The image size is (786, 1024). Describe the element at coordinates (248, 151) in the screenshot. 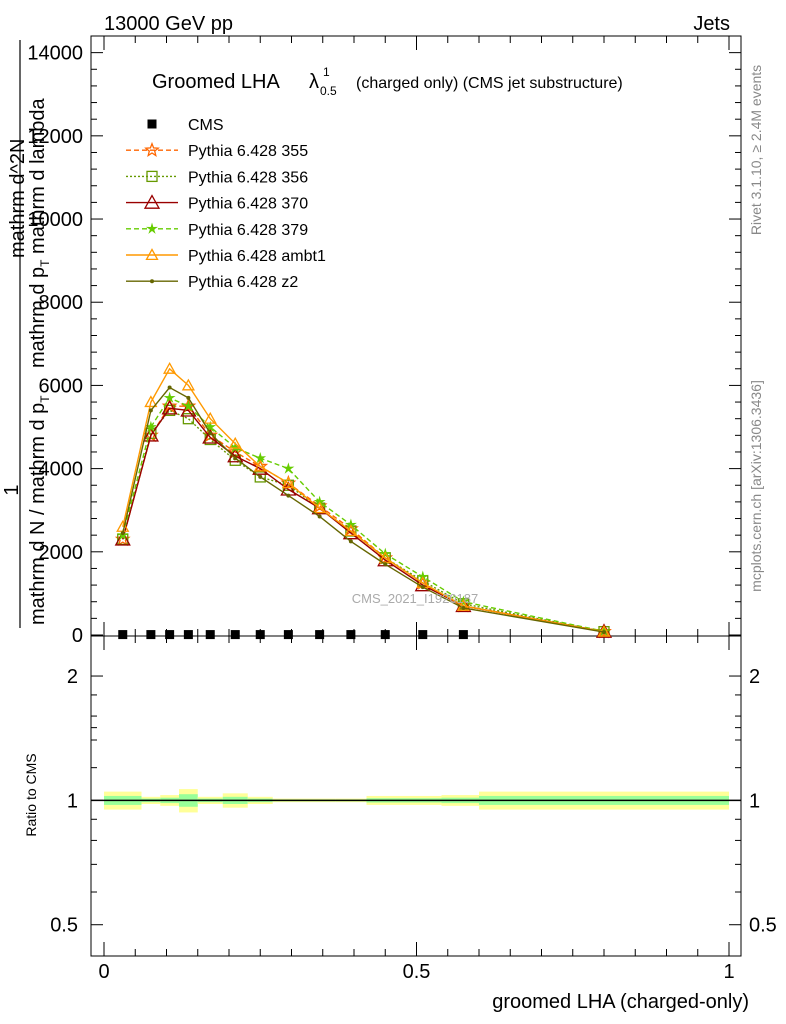

I see `legend-label: Pythia 6.428 355` at that location.